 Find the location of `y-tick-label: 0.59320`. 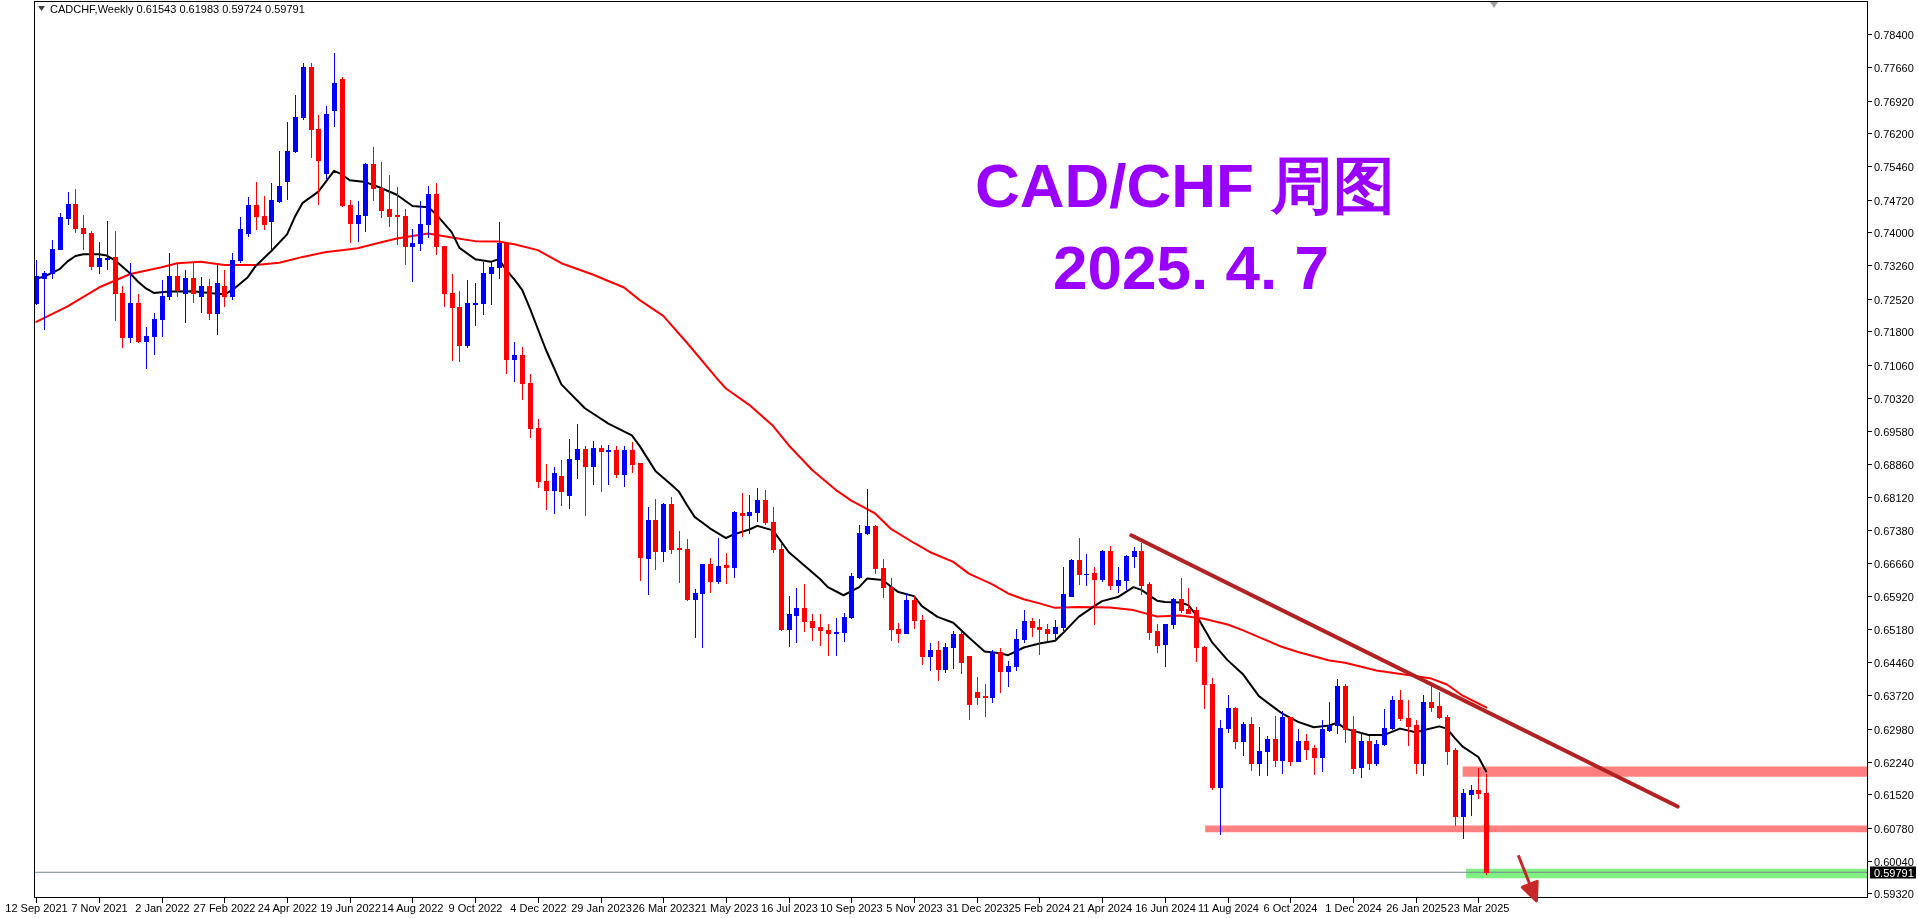

y-tick-label: 0.59320 is located at coordinates (1894, 893).